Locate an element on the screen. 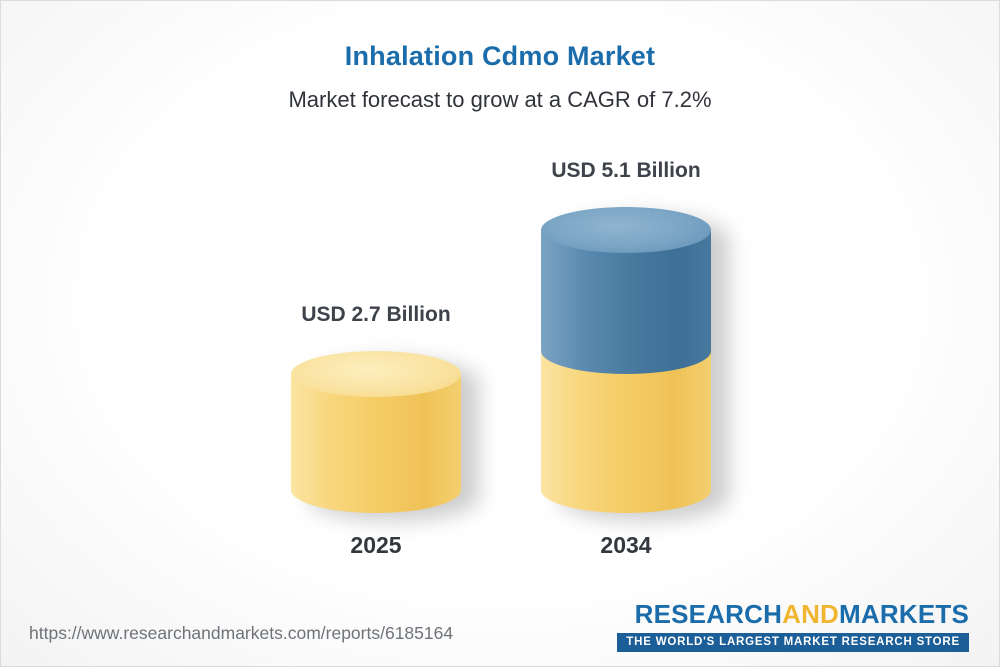 Image resolution: width=1000 pixels, height=667 pixels. bar-2025-cylinder is located at coordinates (376, 432).